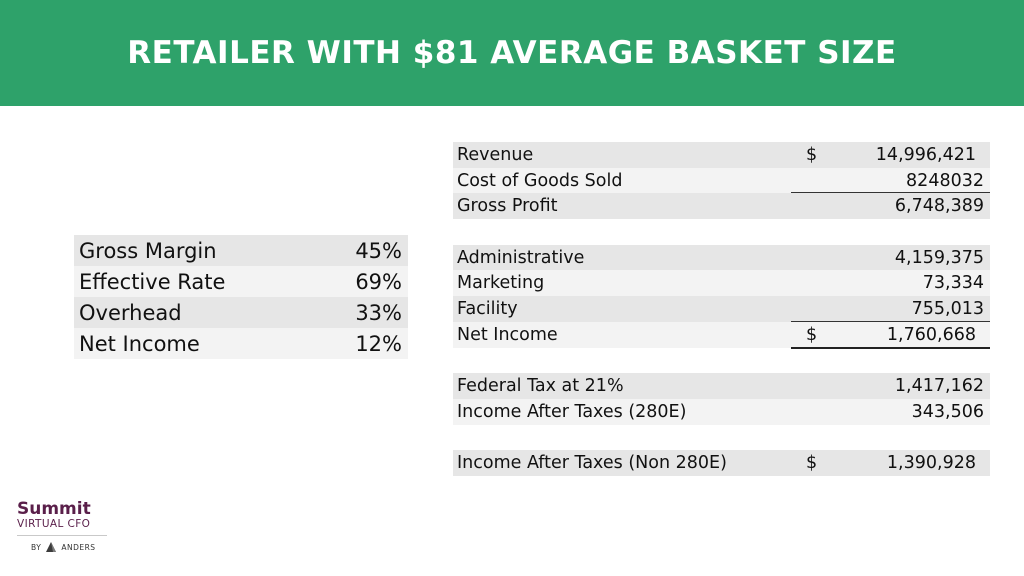  What do you see at coordinates (721, 257) in the screenshot?
I see `row-administrative: Administrative 4,159,375` at bounding box center [721, 257].